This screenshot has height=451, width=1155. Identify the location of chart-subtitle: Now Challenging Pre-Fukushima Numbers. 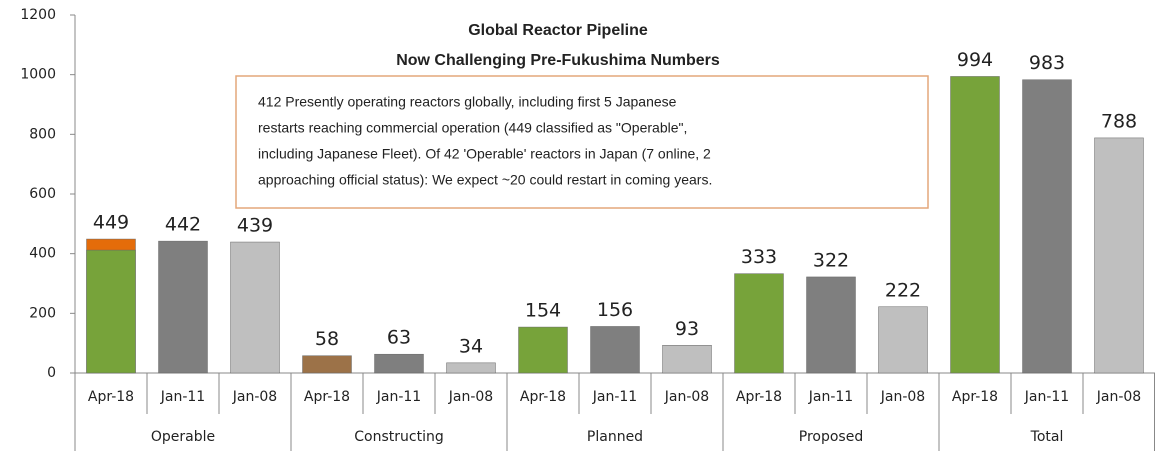
(558, 60).